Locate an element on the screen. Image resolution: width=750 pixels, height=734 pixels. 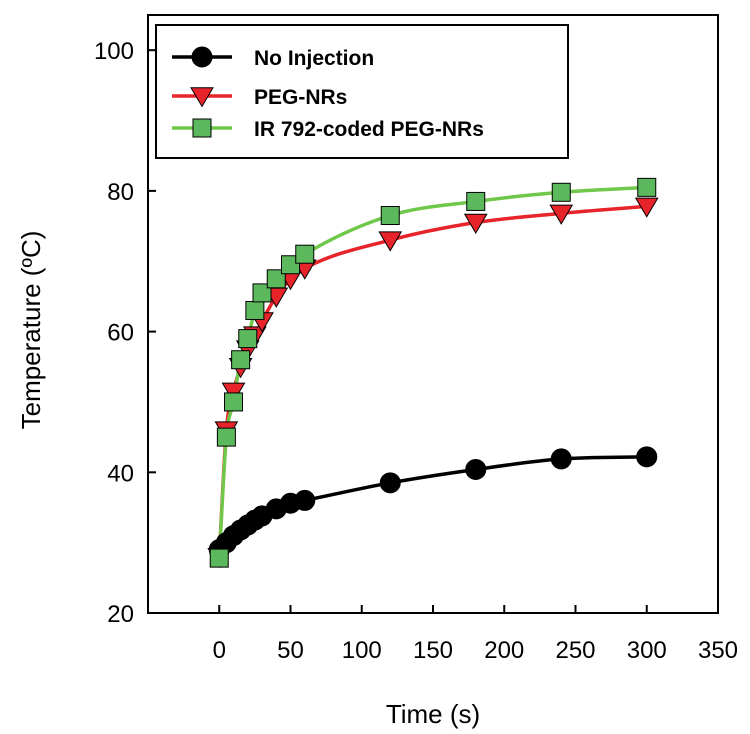
x-tick-label: 200 is located at coordinates (504, 650).